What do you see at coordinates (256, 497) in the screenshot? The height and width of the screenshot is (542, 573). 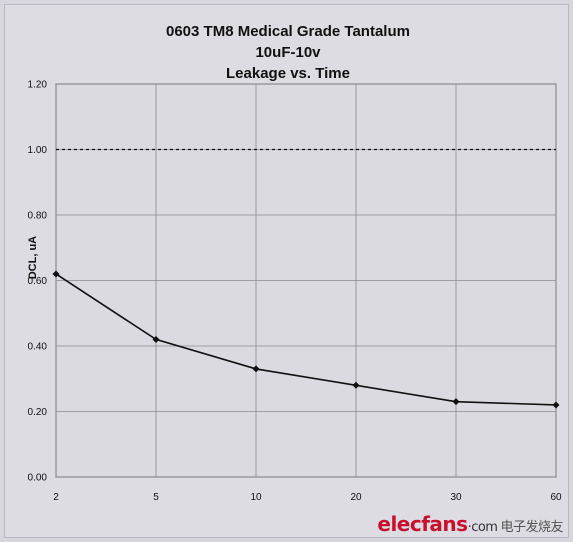 I see `x-tick-label: 10` at bounding box center [256, 497].